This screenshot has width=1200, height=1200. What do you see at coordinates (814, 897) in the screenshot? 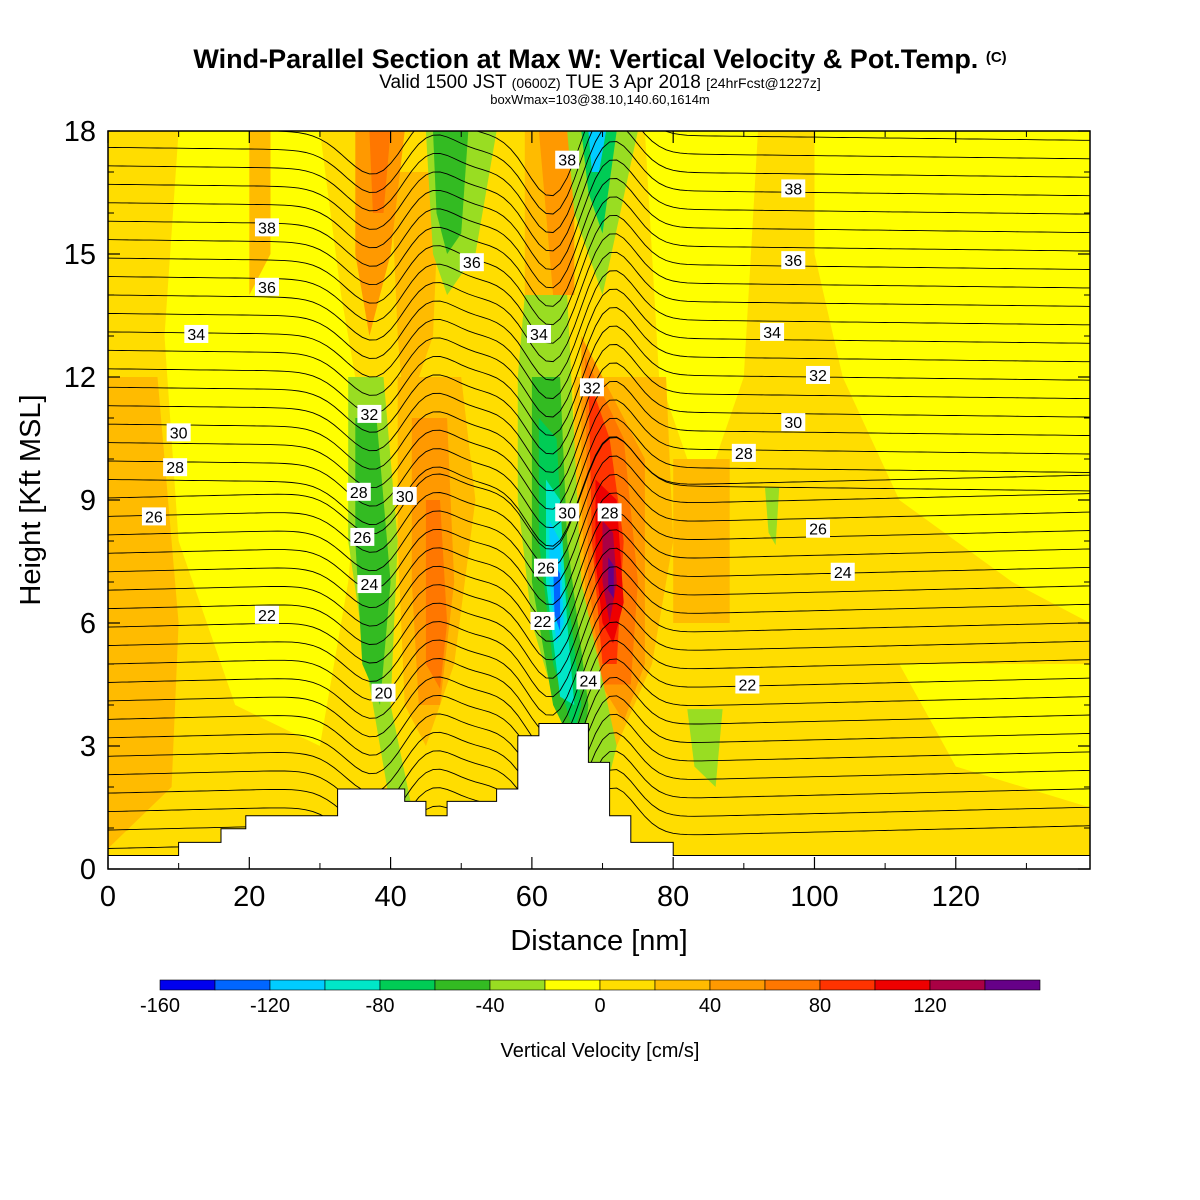
I see `x-tick-label: 100` at bounding box center [814, 897].